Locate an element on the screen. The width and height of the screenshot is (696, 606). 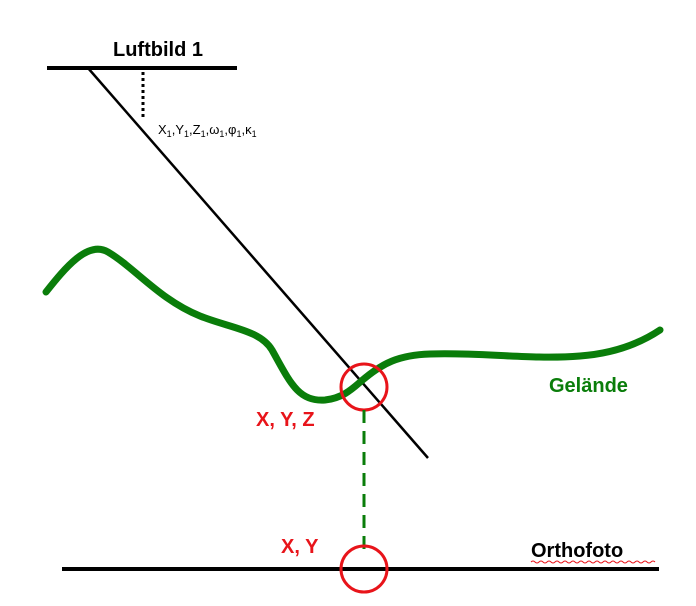
terrain-label: Gelände is located at coordinates (588, 386).